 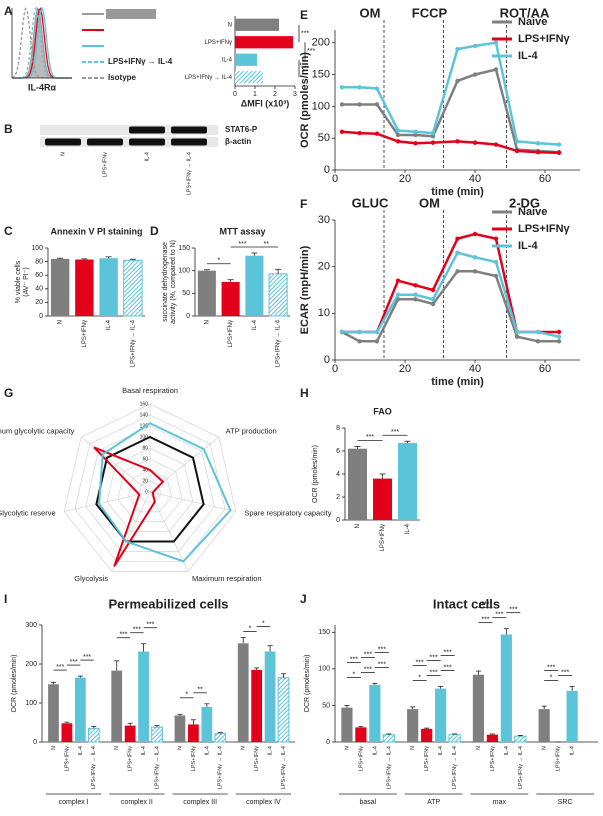 What do you see at coordinates (31, 625) in the screenshot?
I see `y-tick-label: 300` at bounding box center [31, 625].